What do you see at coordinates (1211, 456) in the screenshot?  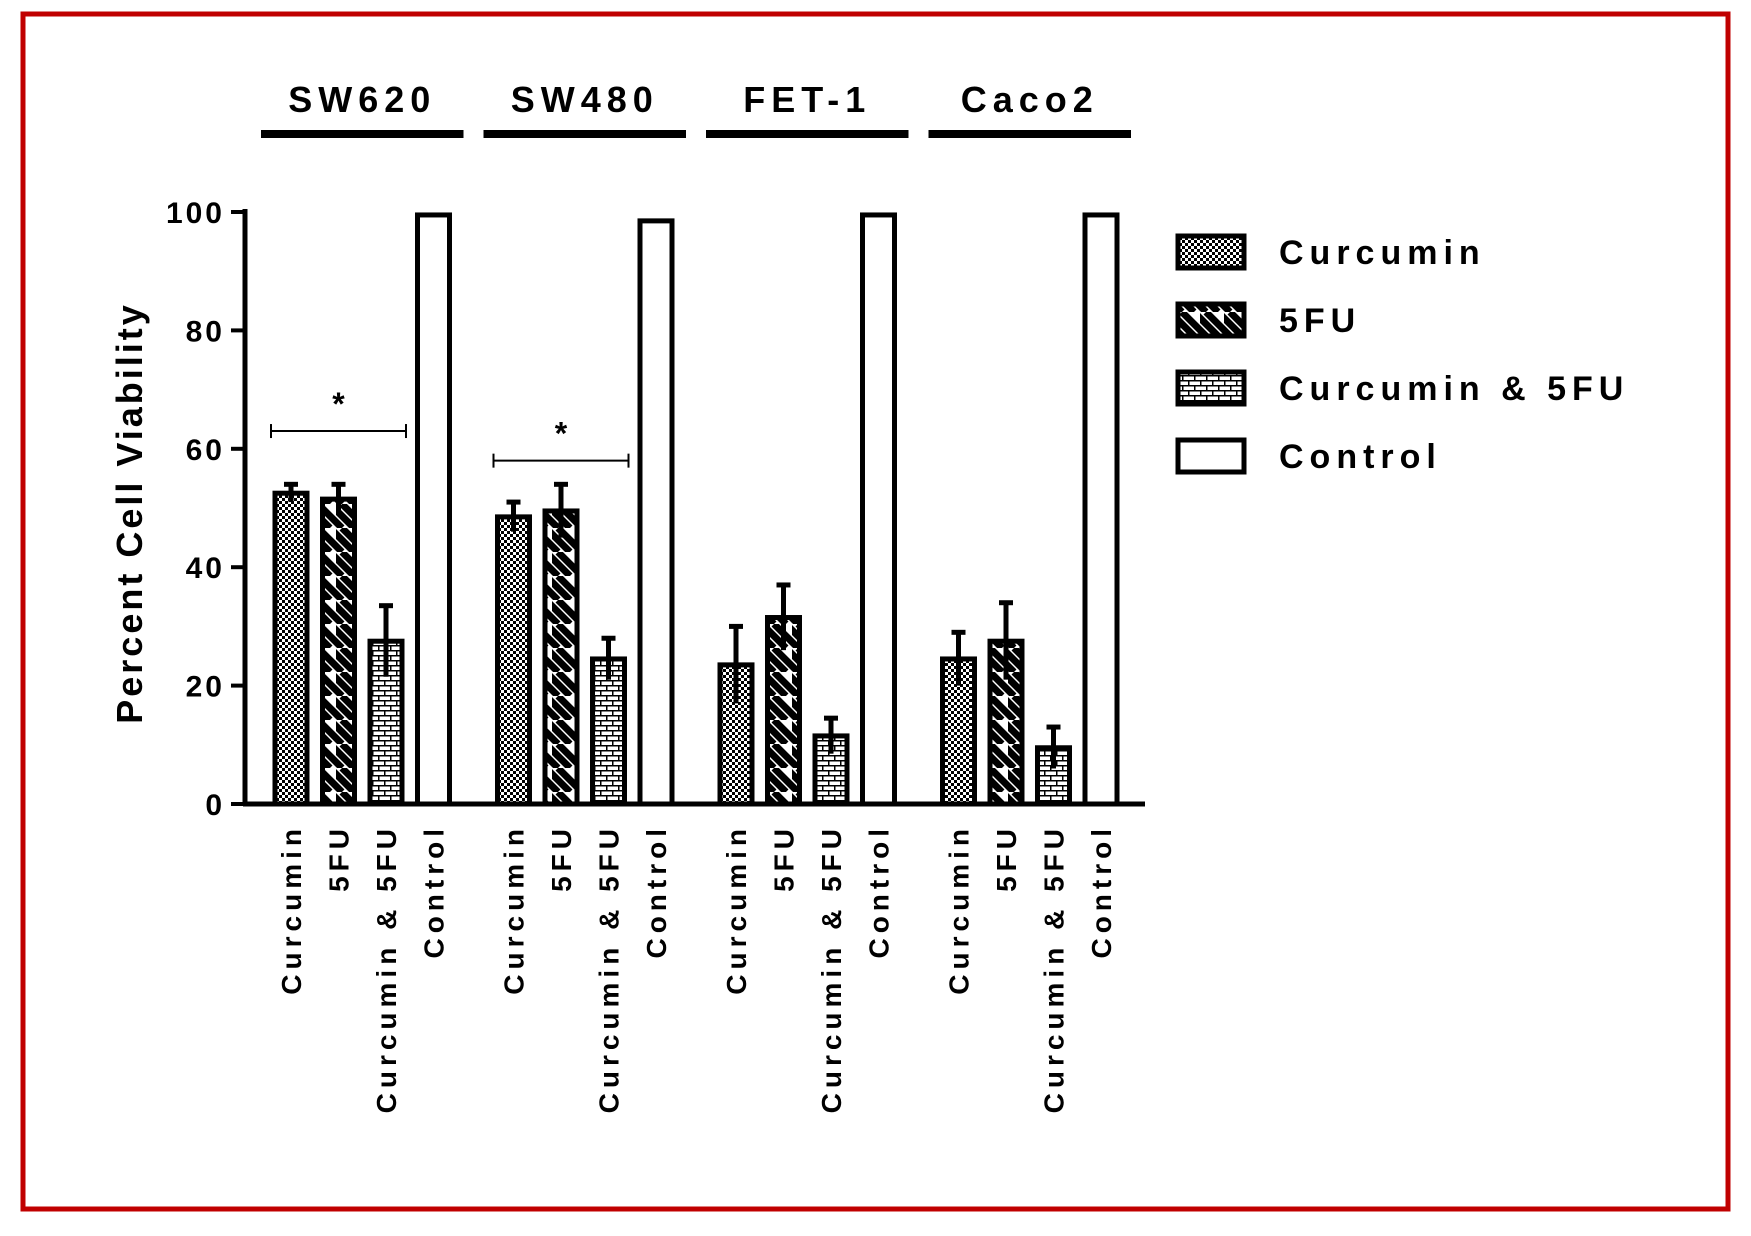 I see `legend-swatch-control` at bounding box center [1211, 456].